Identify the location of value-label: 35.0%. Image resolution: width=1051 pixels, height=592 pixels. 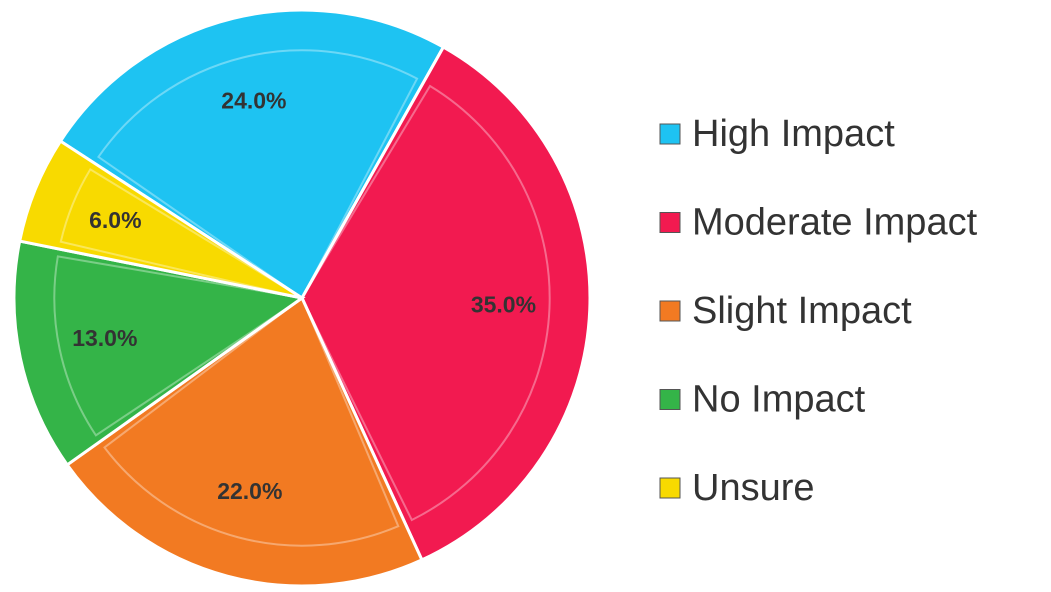
(503, 305).